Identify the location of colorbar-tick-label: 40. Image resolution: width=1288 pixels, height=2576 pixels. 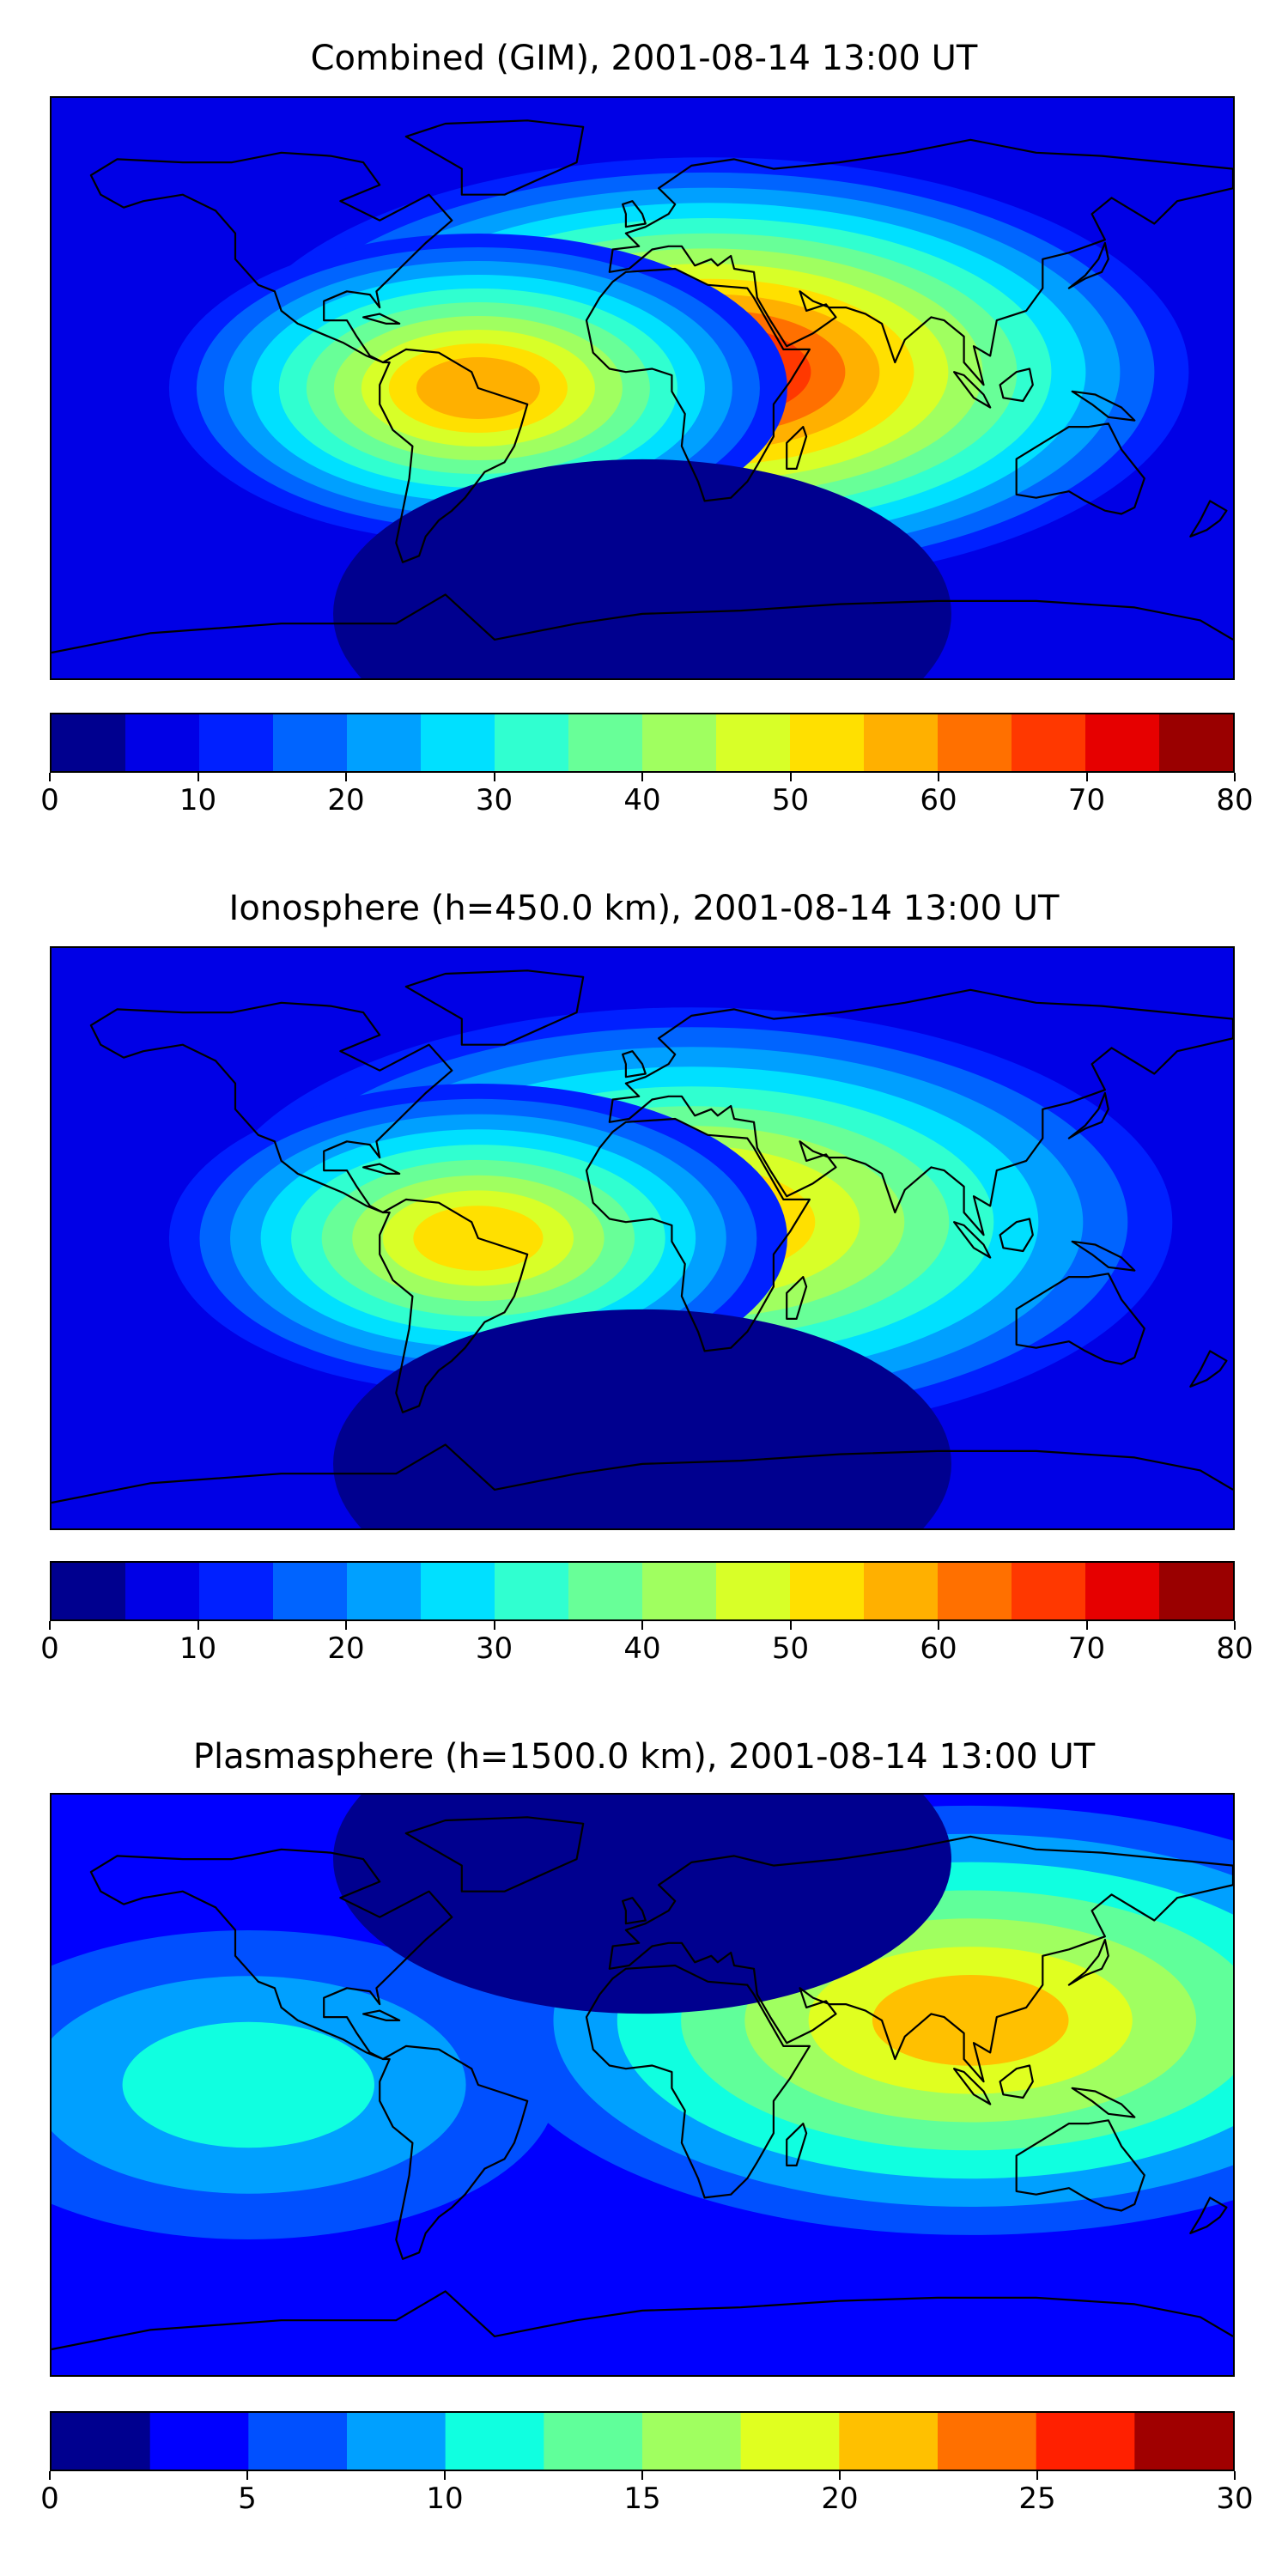
(642, 800).